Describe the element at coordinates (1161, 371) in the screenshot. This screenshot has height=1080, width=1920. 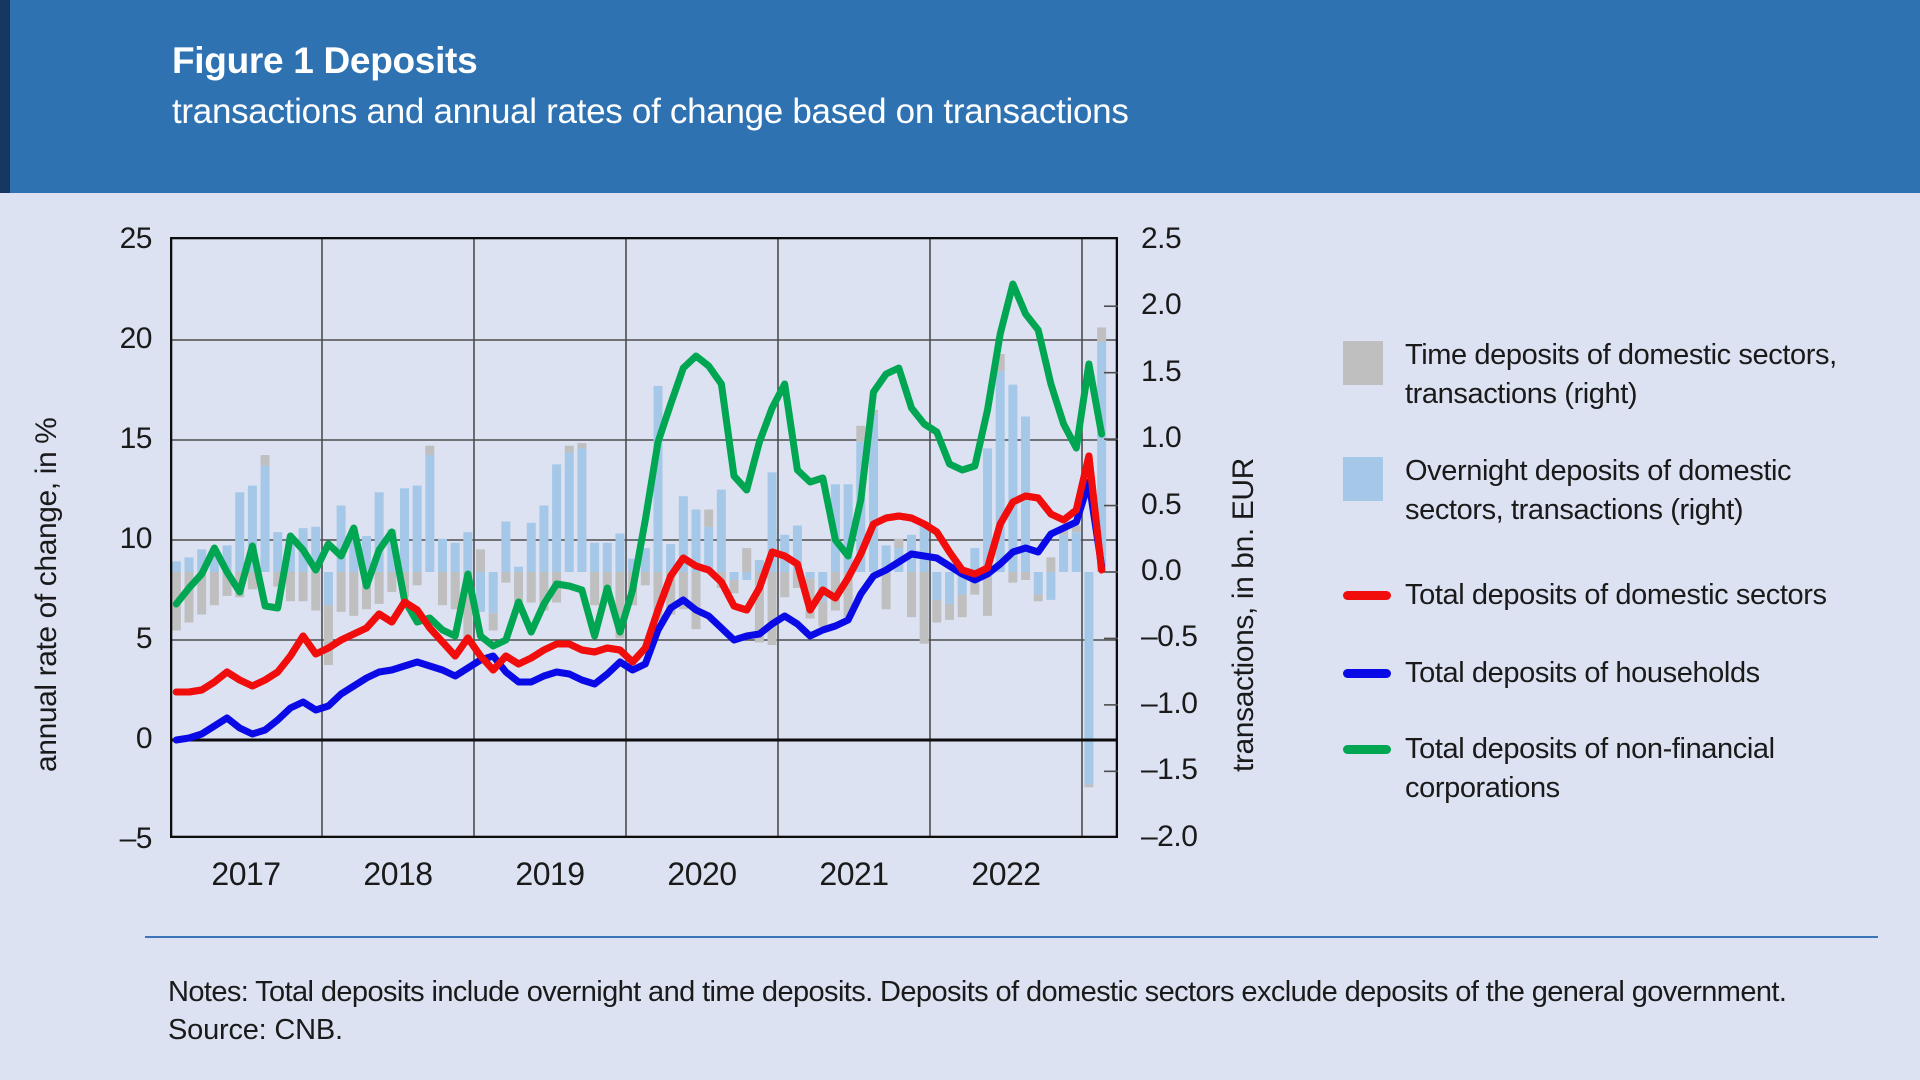
I see `right-axis-tick-1.5: 1.5` at that location.